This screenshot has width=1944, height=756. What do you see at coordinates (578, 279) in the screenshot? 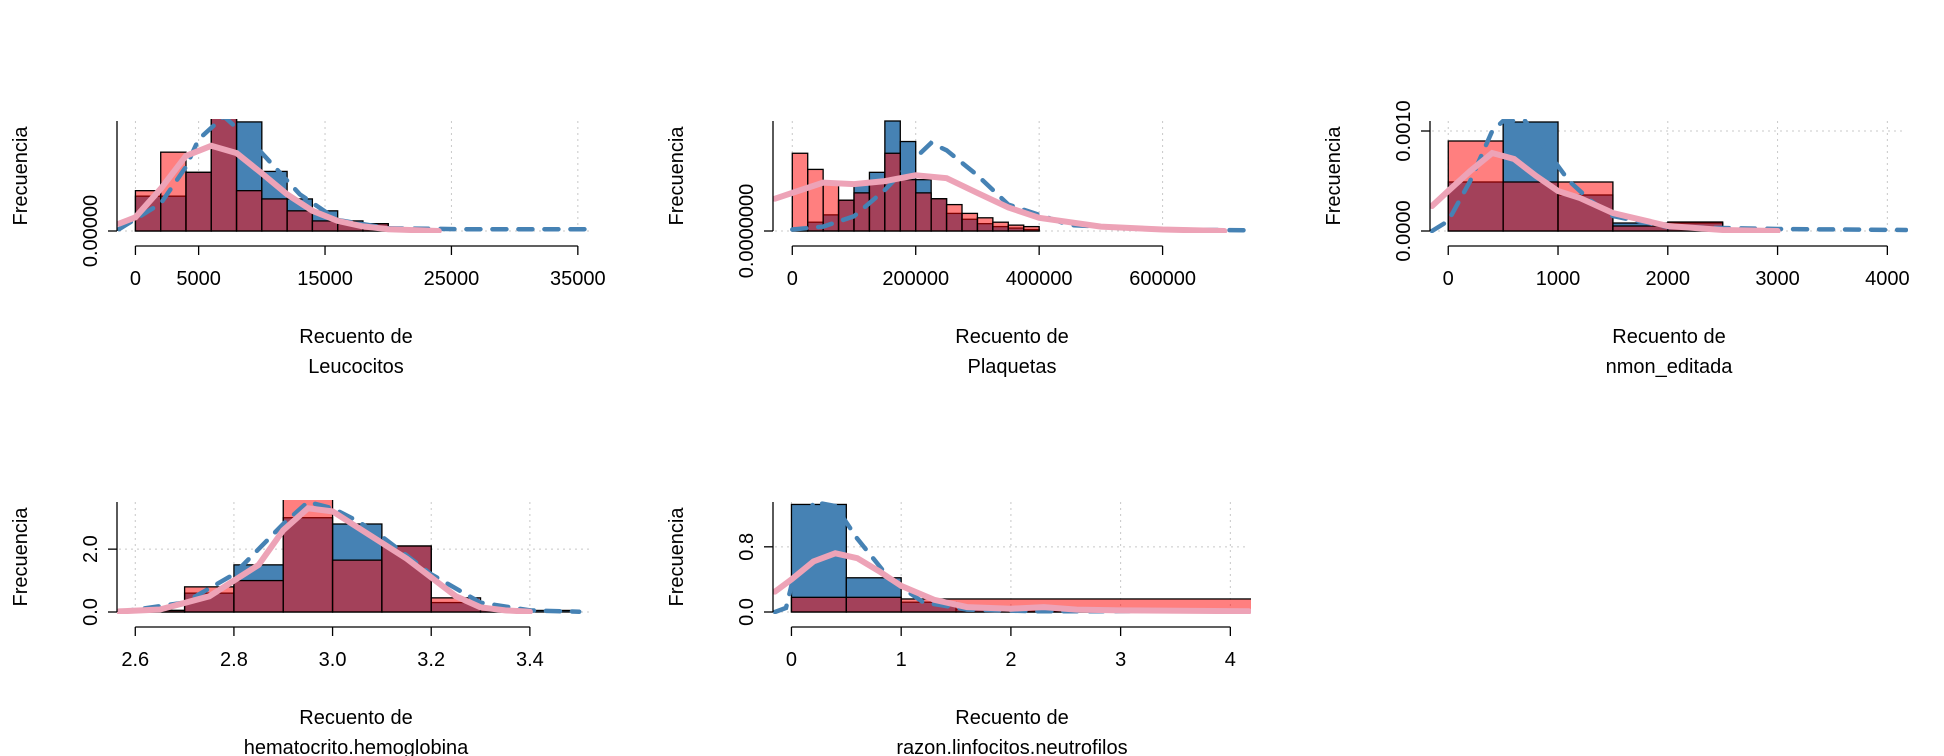
I see `x-tick-label: 35000` at bounding box center [578, 279].